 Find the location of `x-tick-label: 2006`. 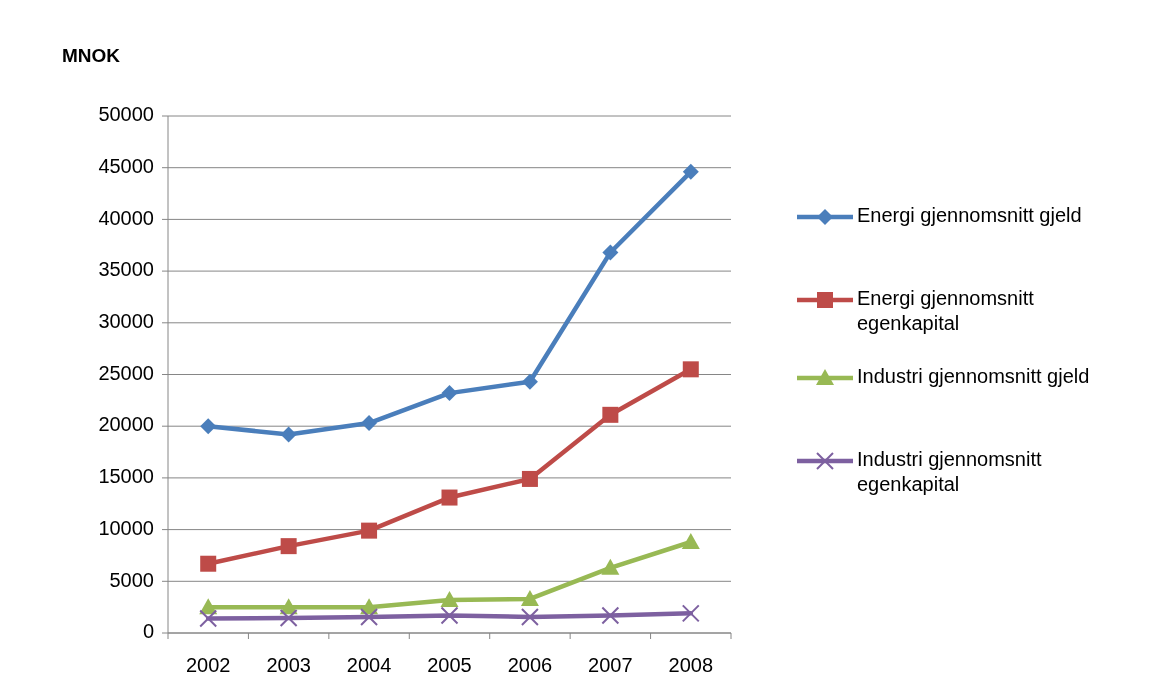

x-tick-label: 2006 is located at coordinates (530, 665).